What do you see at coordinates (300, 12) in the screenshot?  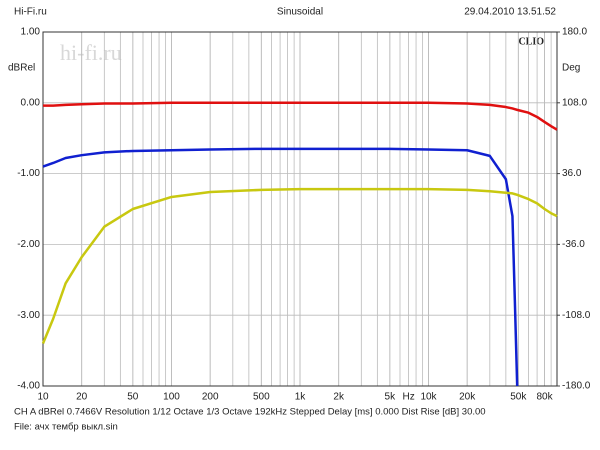 I see `header-center: Sinusoidal` at bounding box center [300, 12].